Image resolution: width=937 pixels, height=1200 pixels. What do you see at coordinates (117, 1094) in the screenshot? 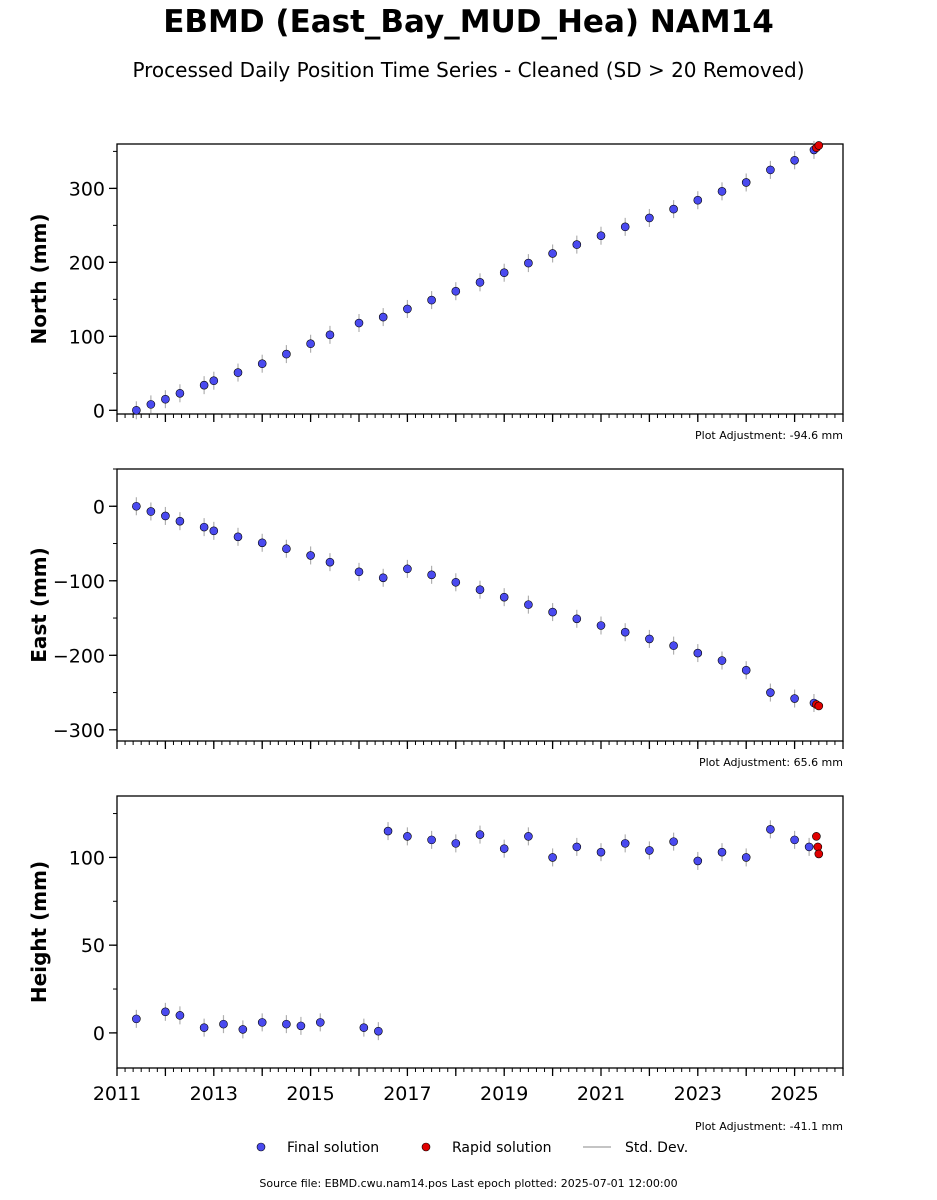
I see `x-tick-label: 2011` at bounding box center [117, 1094].